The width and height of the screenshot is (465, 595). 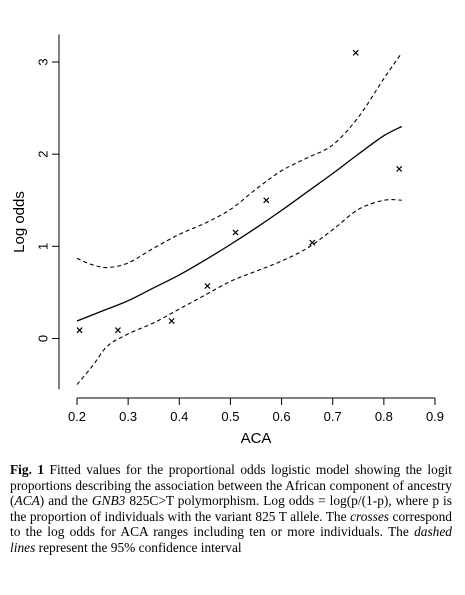 I want to click on x-tick-label: 0.9, so click(x=435, y=416).